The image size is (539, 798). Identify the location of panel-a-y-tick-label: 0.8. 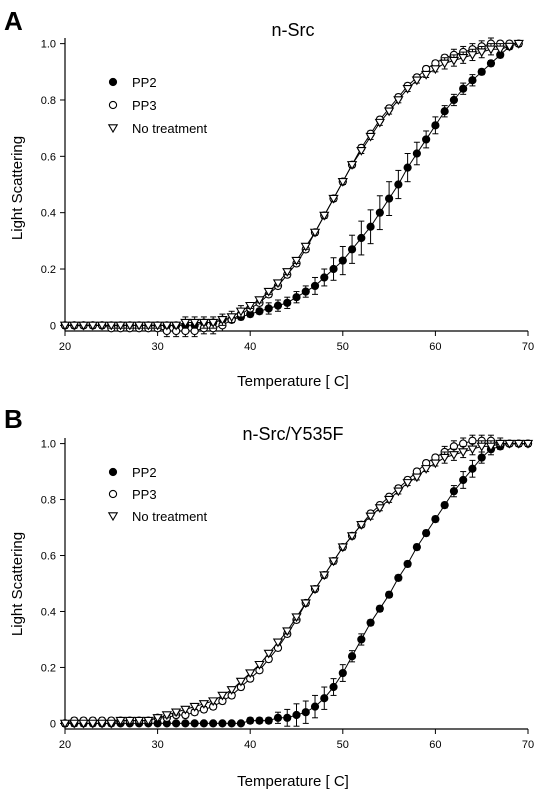
(48, 101).